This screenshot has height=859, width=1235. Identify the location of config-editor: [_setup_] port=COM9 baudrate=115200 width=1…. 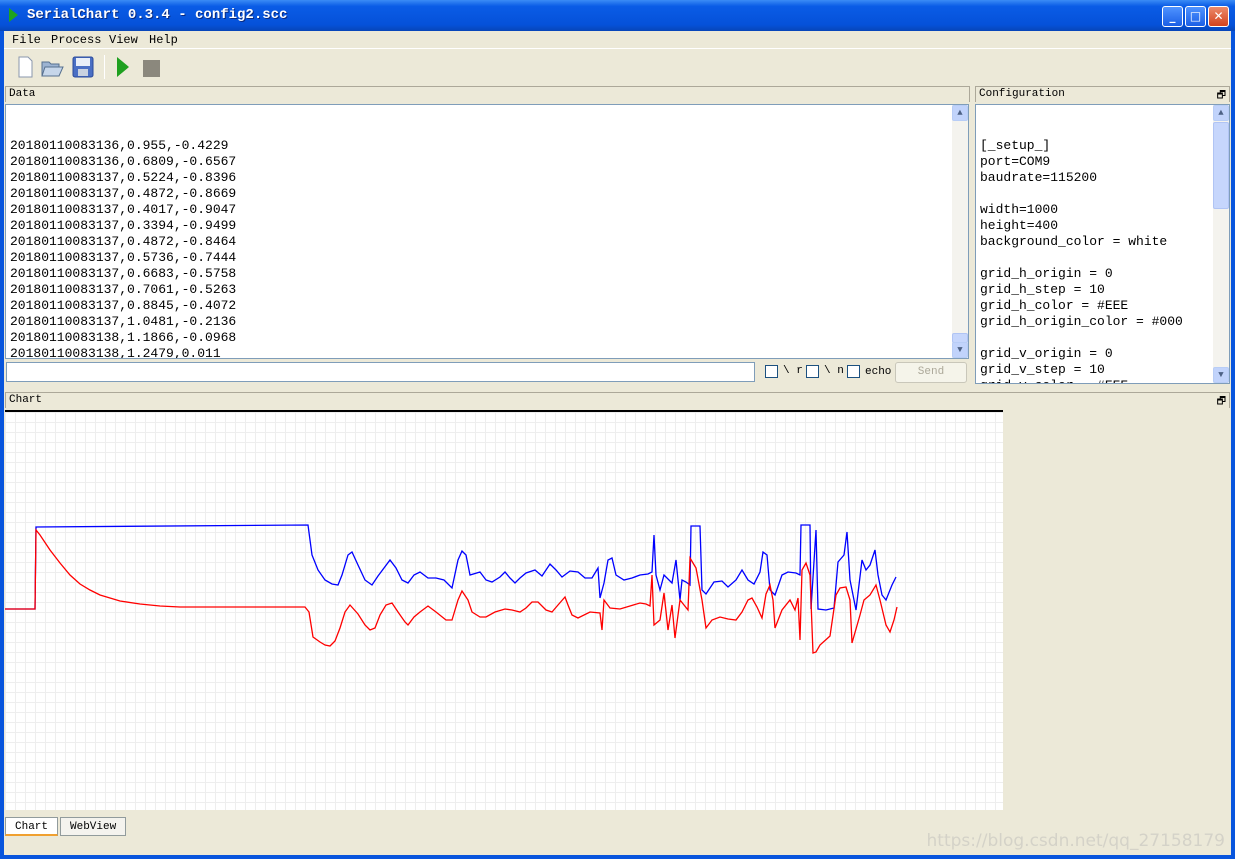
(1102, 244).